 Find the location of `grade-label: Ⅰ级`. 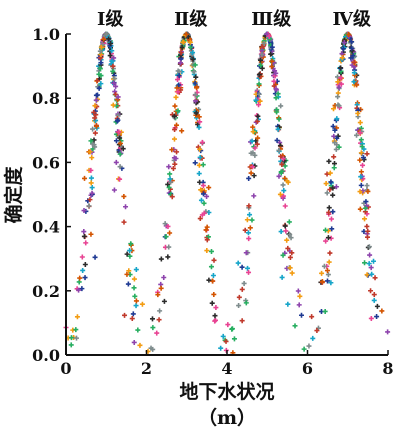

grade-label: Ⅰ级 is located at coordinates (110, 19).